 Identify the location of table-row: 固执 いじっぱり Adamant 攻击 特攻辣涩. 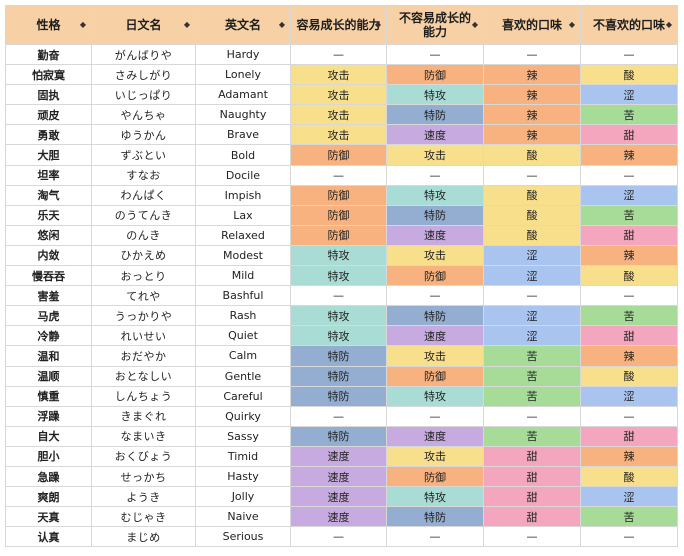
(341, 95).